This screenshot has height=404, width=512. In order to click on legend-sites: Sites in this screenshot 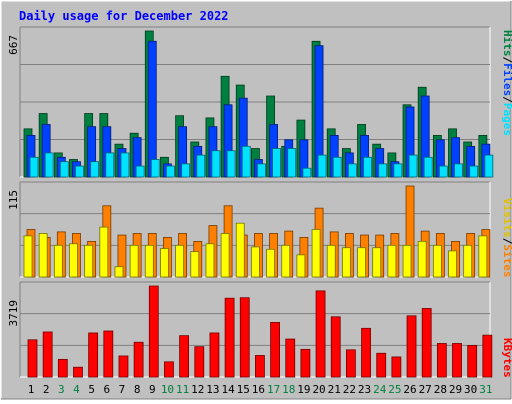, I will do `click(506, 260)`.